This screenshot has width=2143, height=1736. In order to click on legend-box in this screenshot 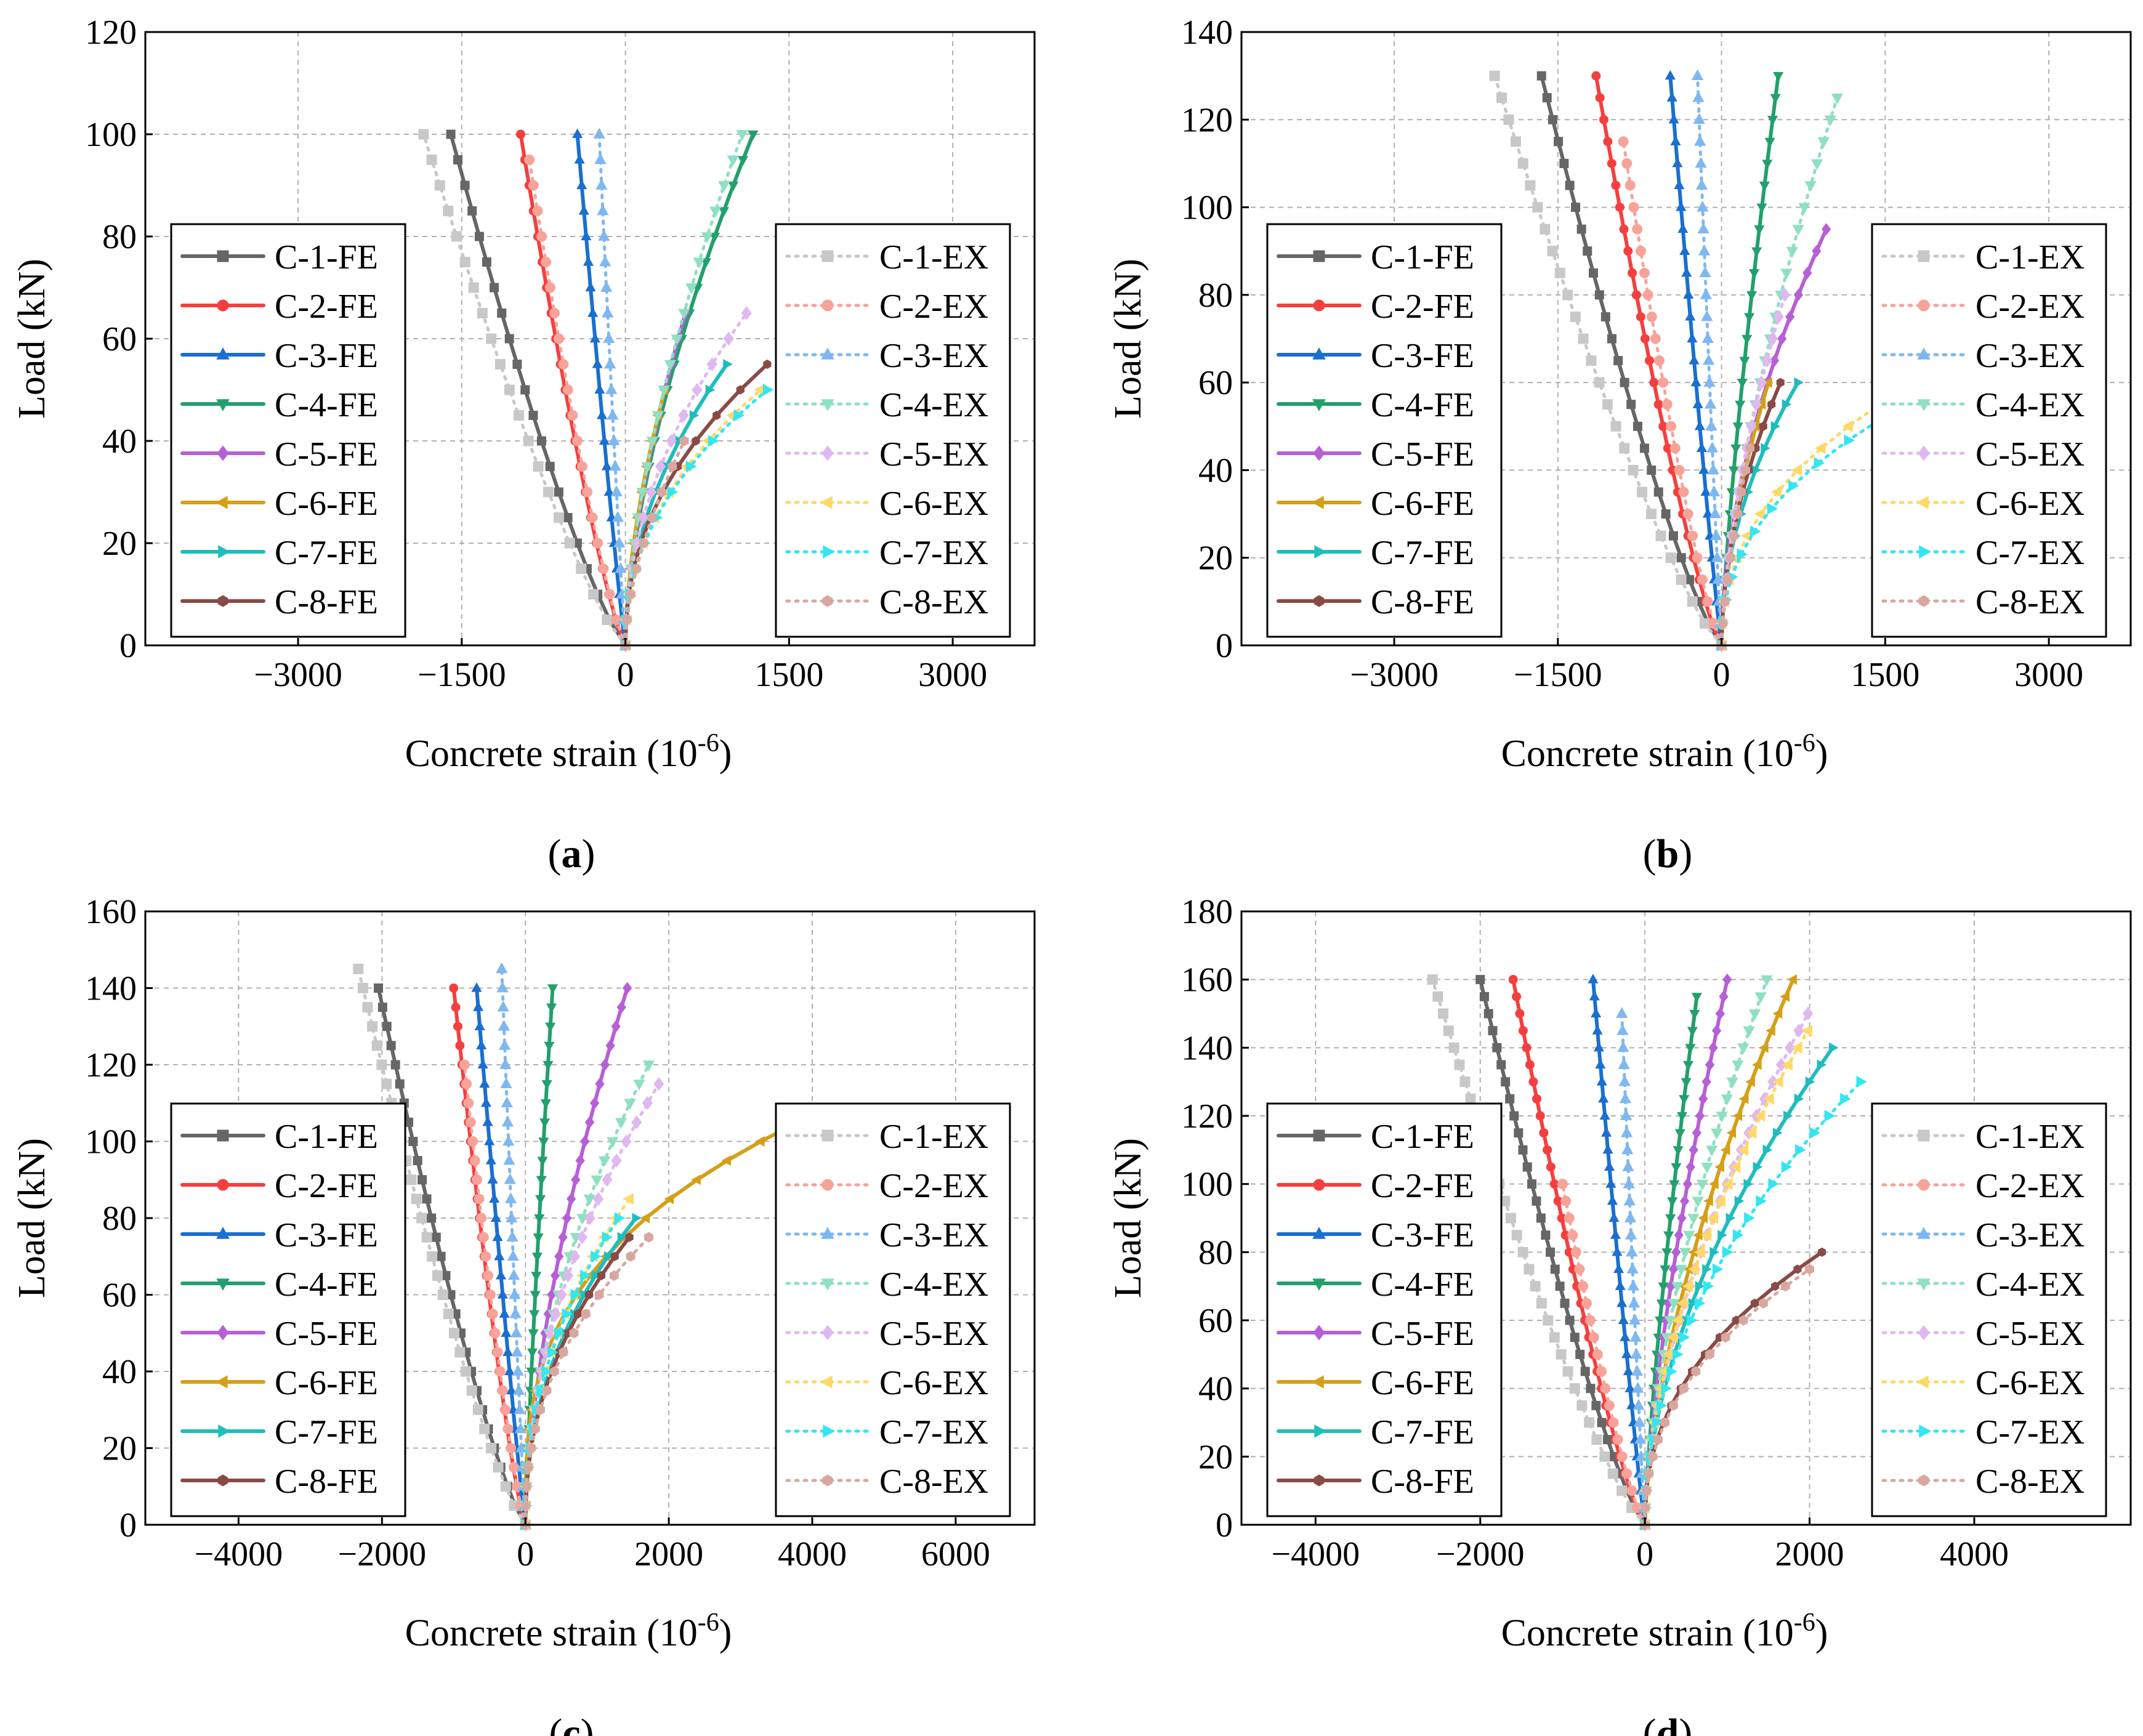, I will do `click(893, 1309)`.